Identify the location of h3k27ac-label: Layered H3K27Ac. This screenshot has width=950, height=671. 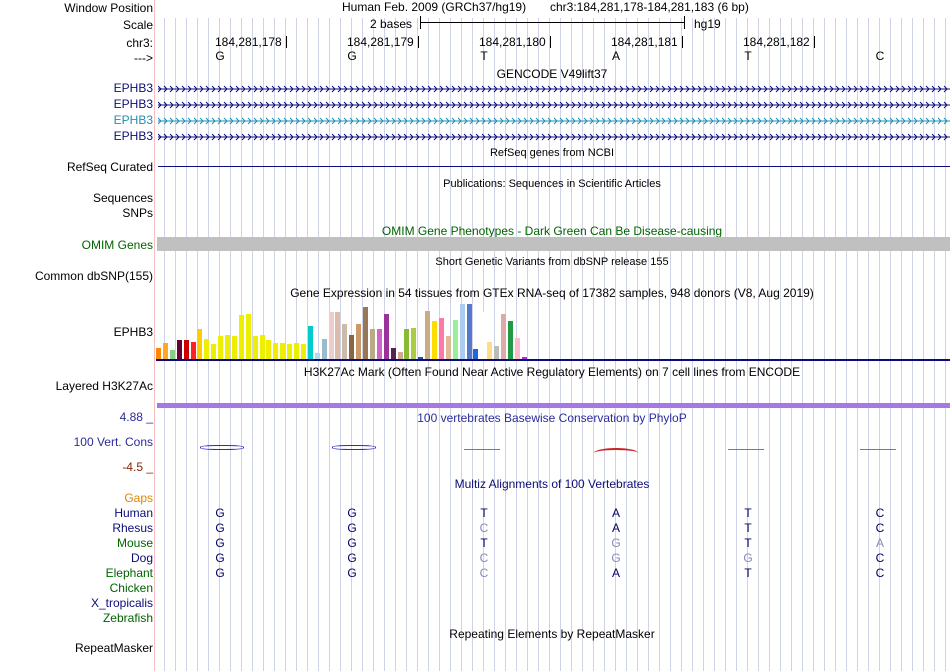
(104, 386).